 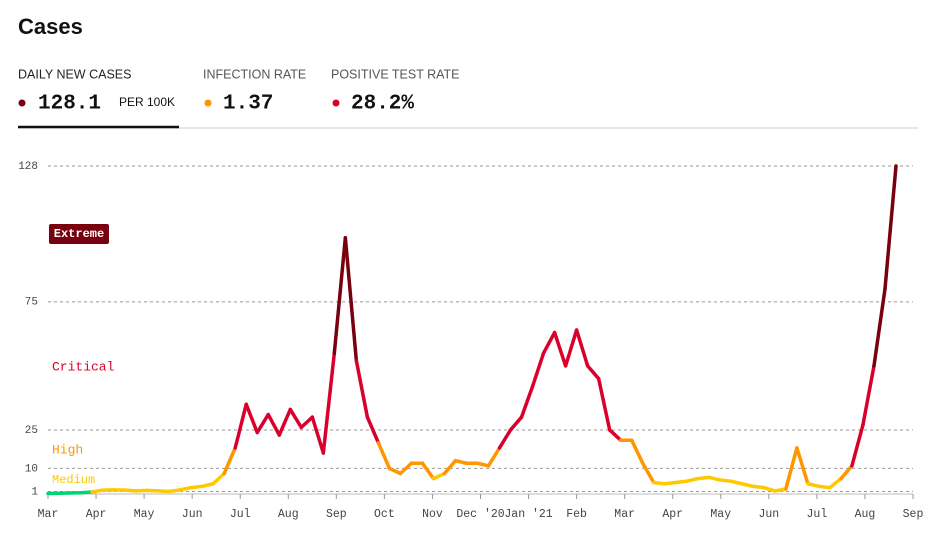 I want to click on y-tick-label: 1, so click(x=34, y=492).